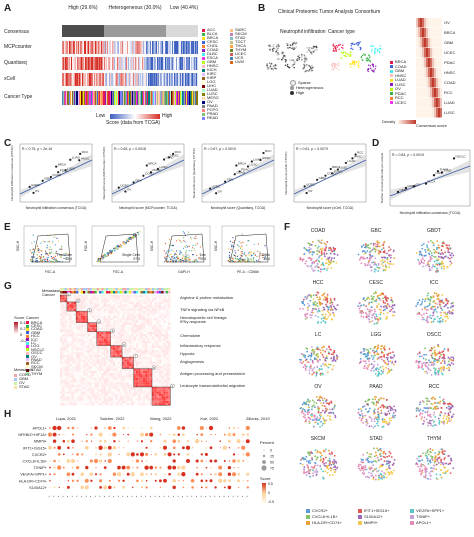  What do you see at coordinates (210, 110) in the screenshot?
I see `cancer-legend-item: PCPG` at bounding box center [210, 110].